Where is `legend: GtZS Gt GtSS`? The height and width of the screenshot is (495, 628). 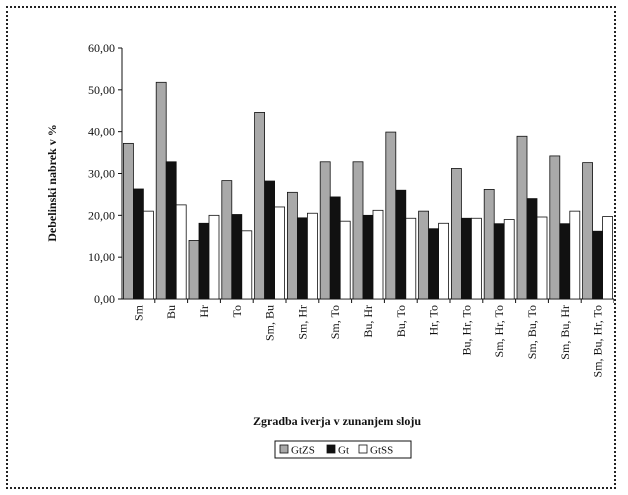
legend: GtZS Gt GtSS is located at coordinates (343, 449).